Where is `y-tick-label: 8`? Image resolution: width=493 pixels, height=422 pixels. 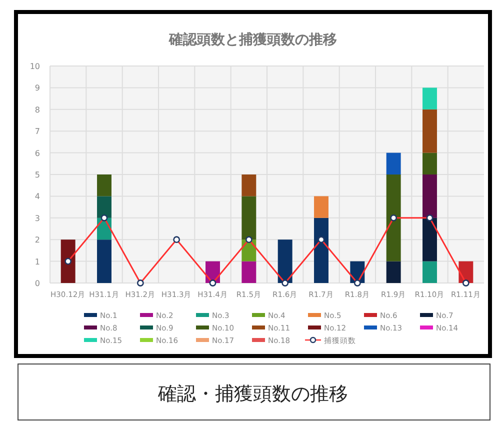
y-tick-label: 8 is located at coordinates (37, 109).